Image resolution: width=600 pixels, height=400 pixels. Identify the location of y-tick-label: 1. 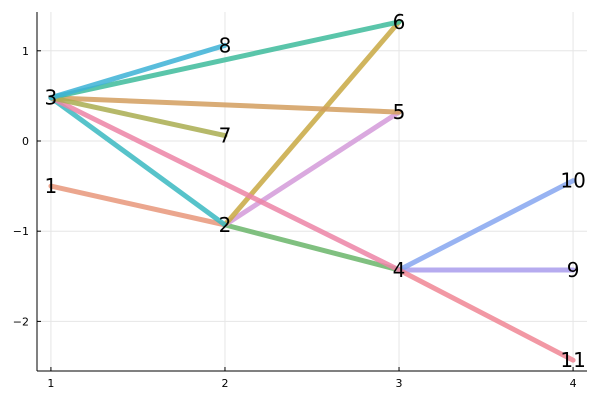
(25, 51).